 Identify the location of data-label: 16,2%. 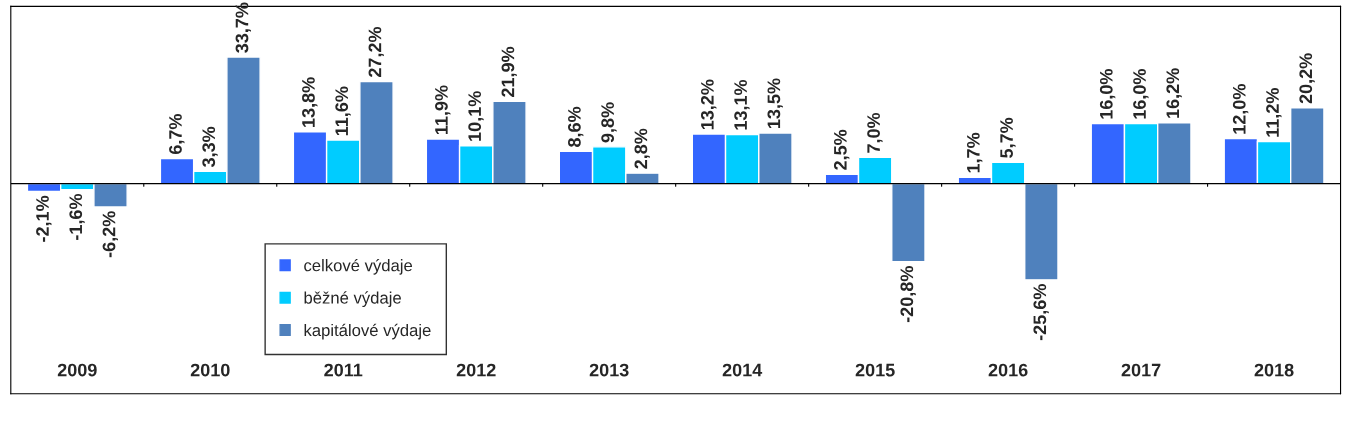
(1174, 93).